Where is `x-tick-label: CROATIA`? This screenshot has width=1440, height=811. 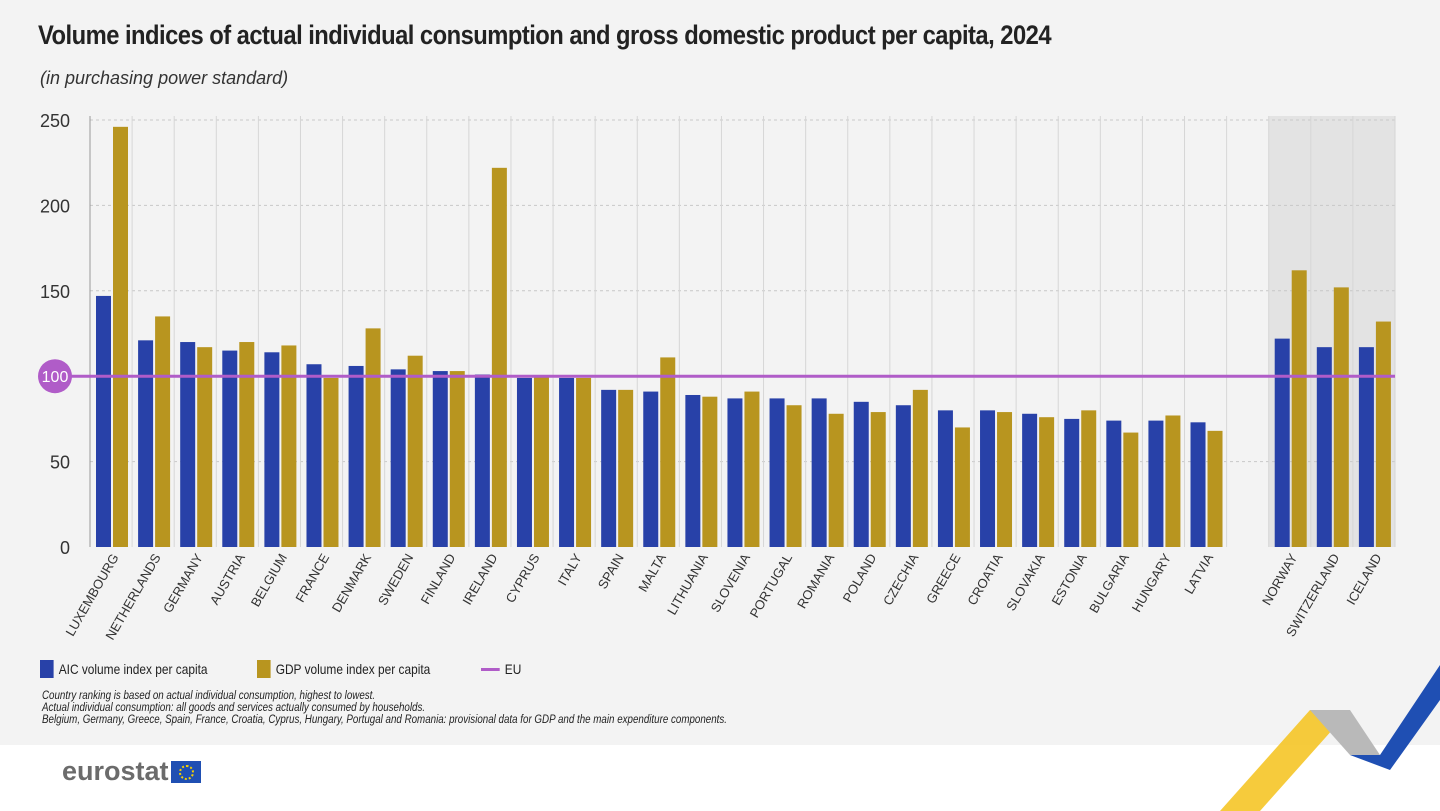
x-tick-label: CROATIA is located at coordinates (985, 579).